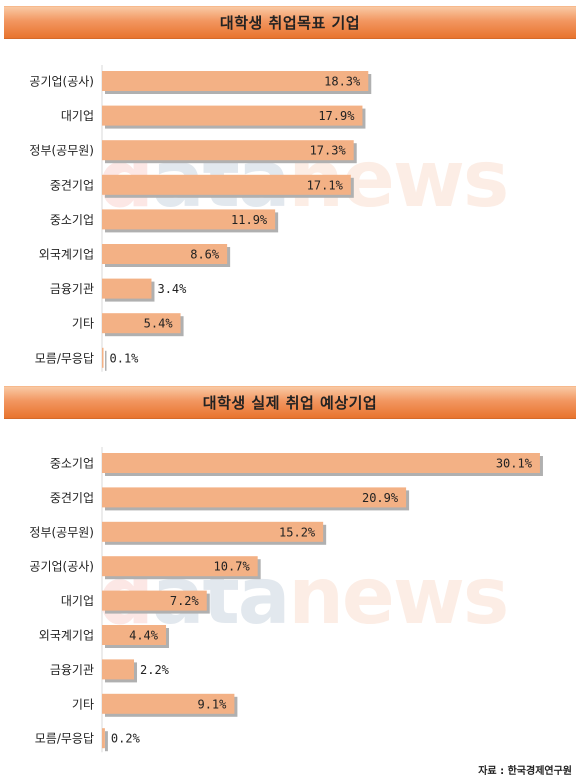 The height and width of the screenshot is (784, 580). What do you see at coordinates (249, 220) in the screenshot?
I see `chart-1-value-label: 11.9%` at bounding box center [249, 220].